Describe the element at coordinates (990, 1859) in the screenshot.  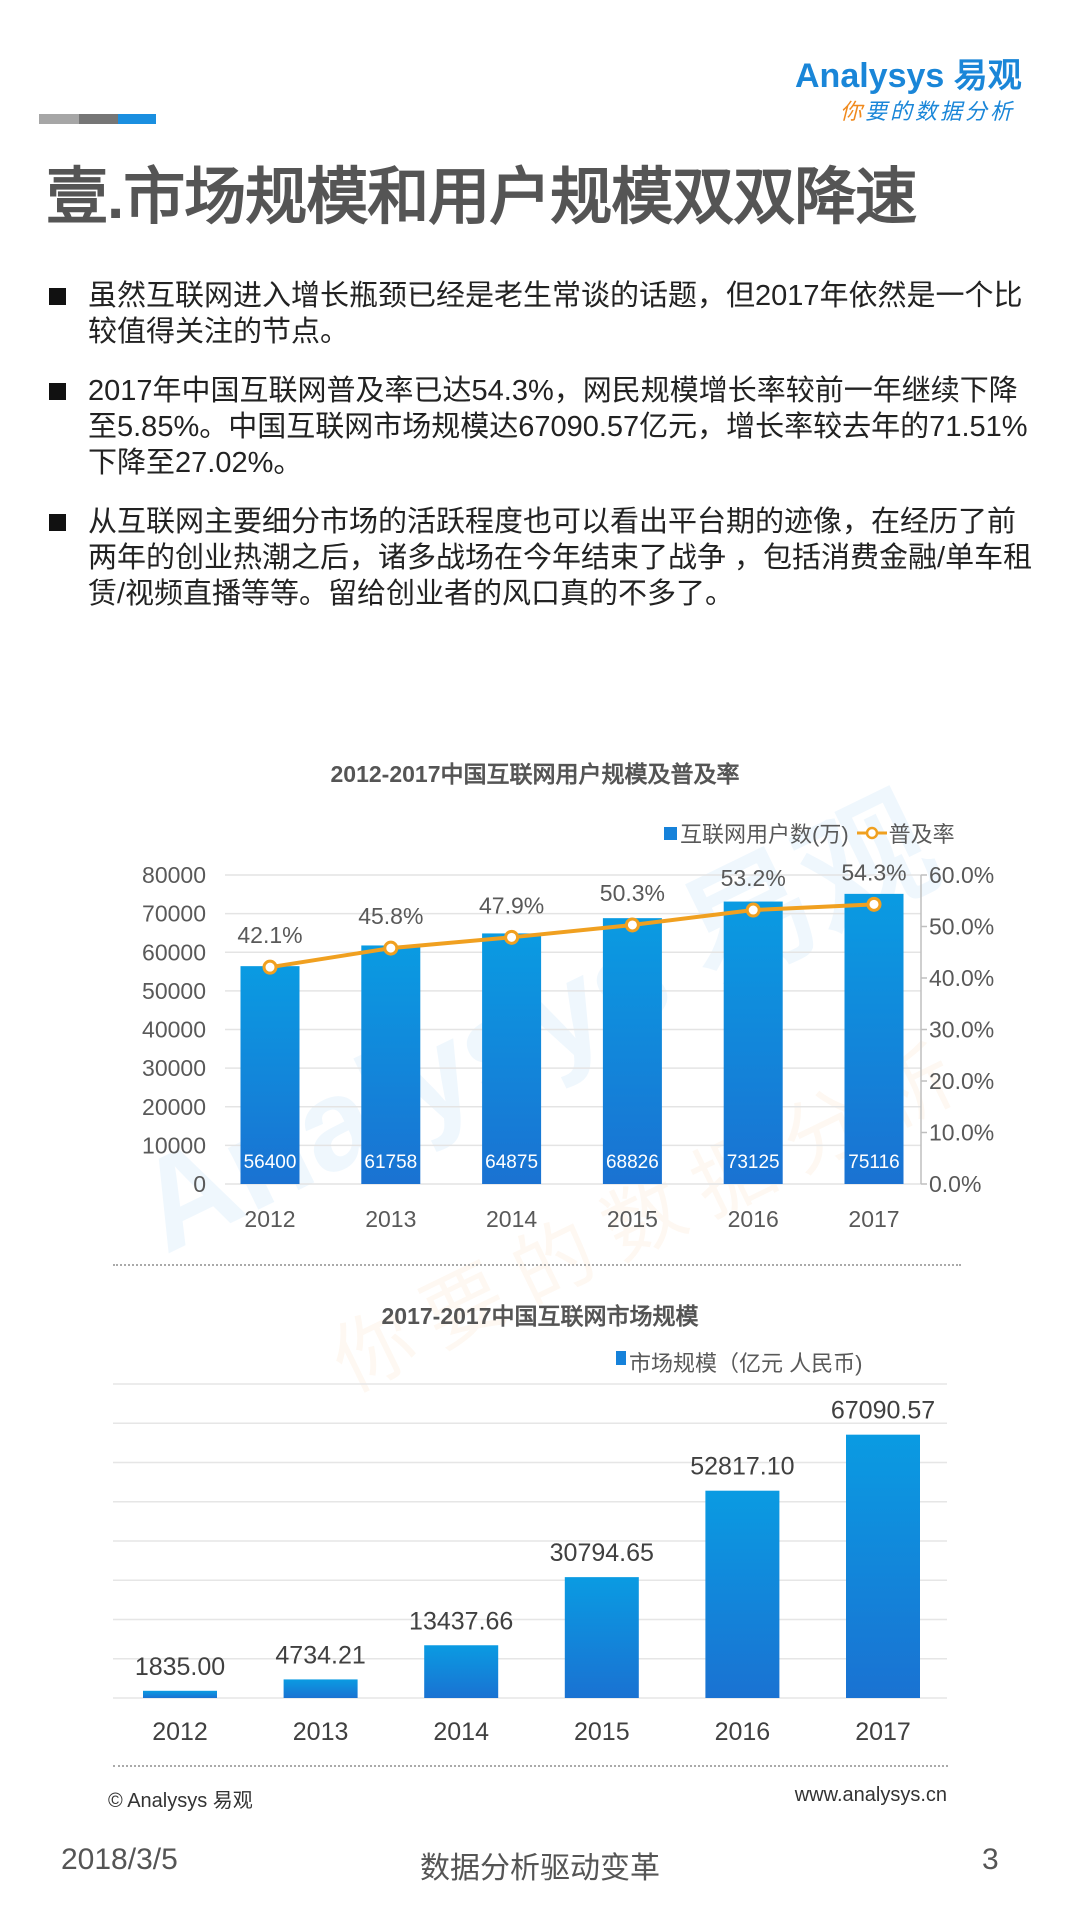
I see `page-number: 3` at that location.